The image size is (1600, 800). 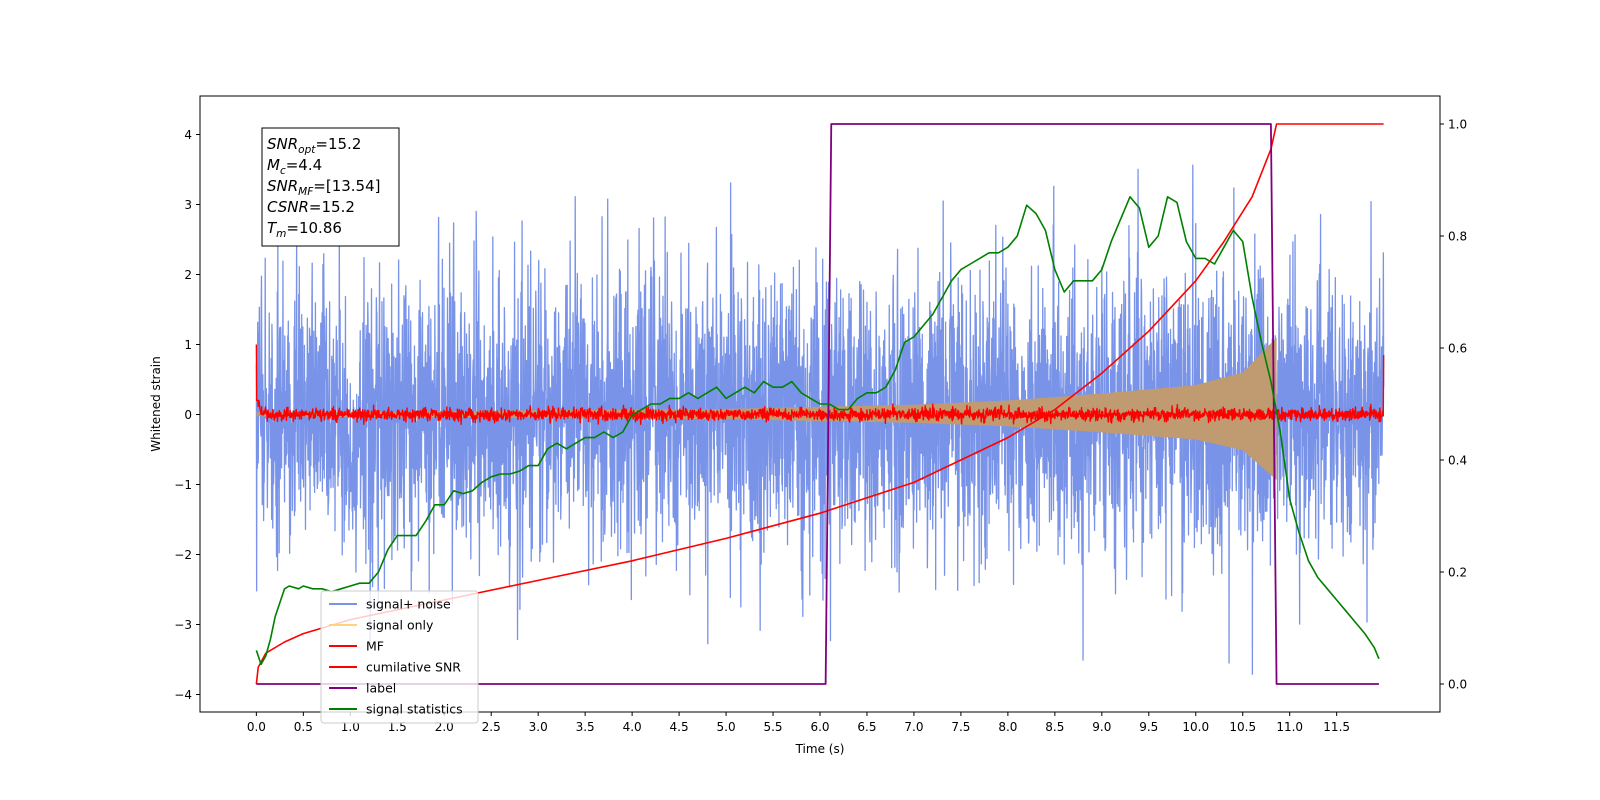 What do you see at coordinates (188, 135) in the screenshot?
I see `y-tick-label: 4` at bounding box center [188, 135].